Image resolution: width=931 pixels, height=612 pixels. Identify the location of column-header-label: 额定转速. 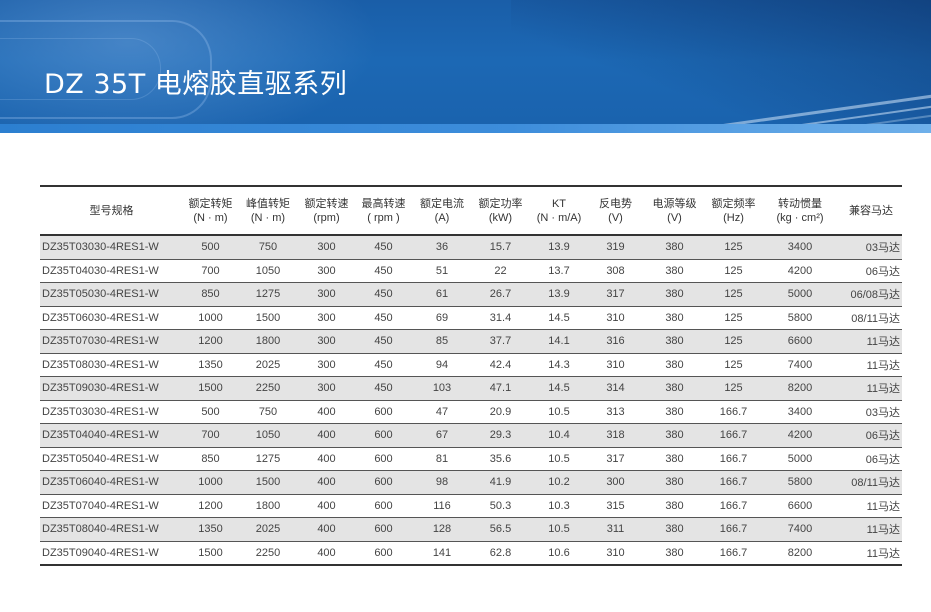
(326, 203).